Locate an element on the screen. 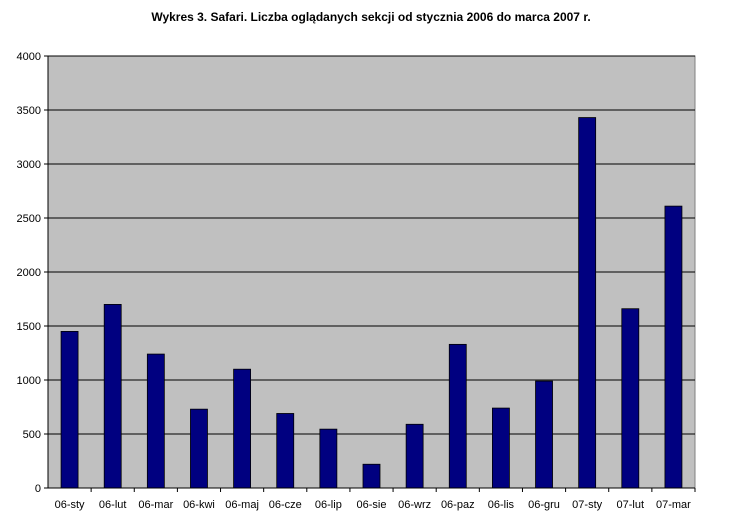  x-tick-label: 06-gru is located at coordinates (544, 505).